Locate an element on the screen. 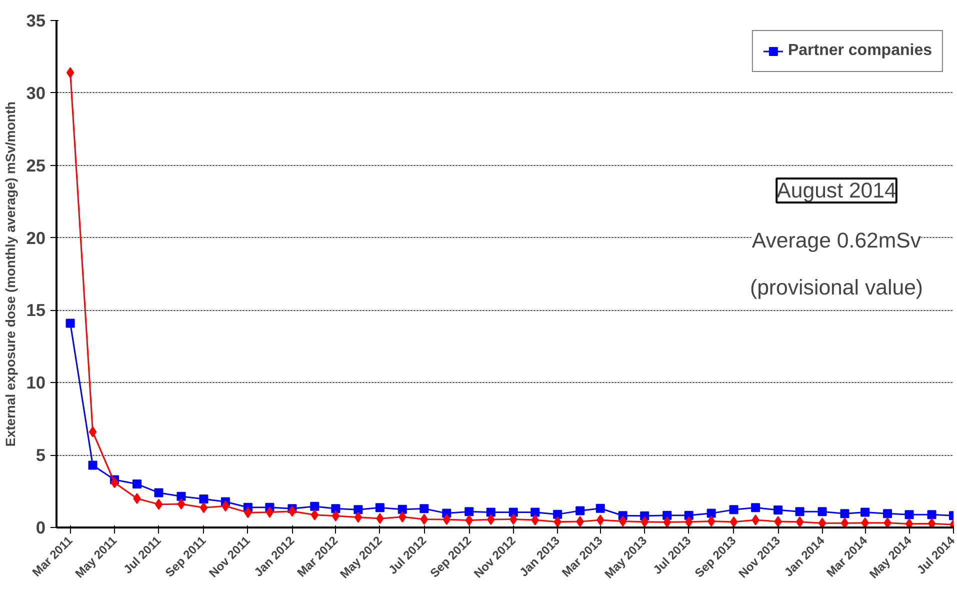 The height and width of the screenshot is (589, 957). y-tick-label: 15 is located at coordinates (36, 310).